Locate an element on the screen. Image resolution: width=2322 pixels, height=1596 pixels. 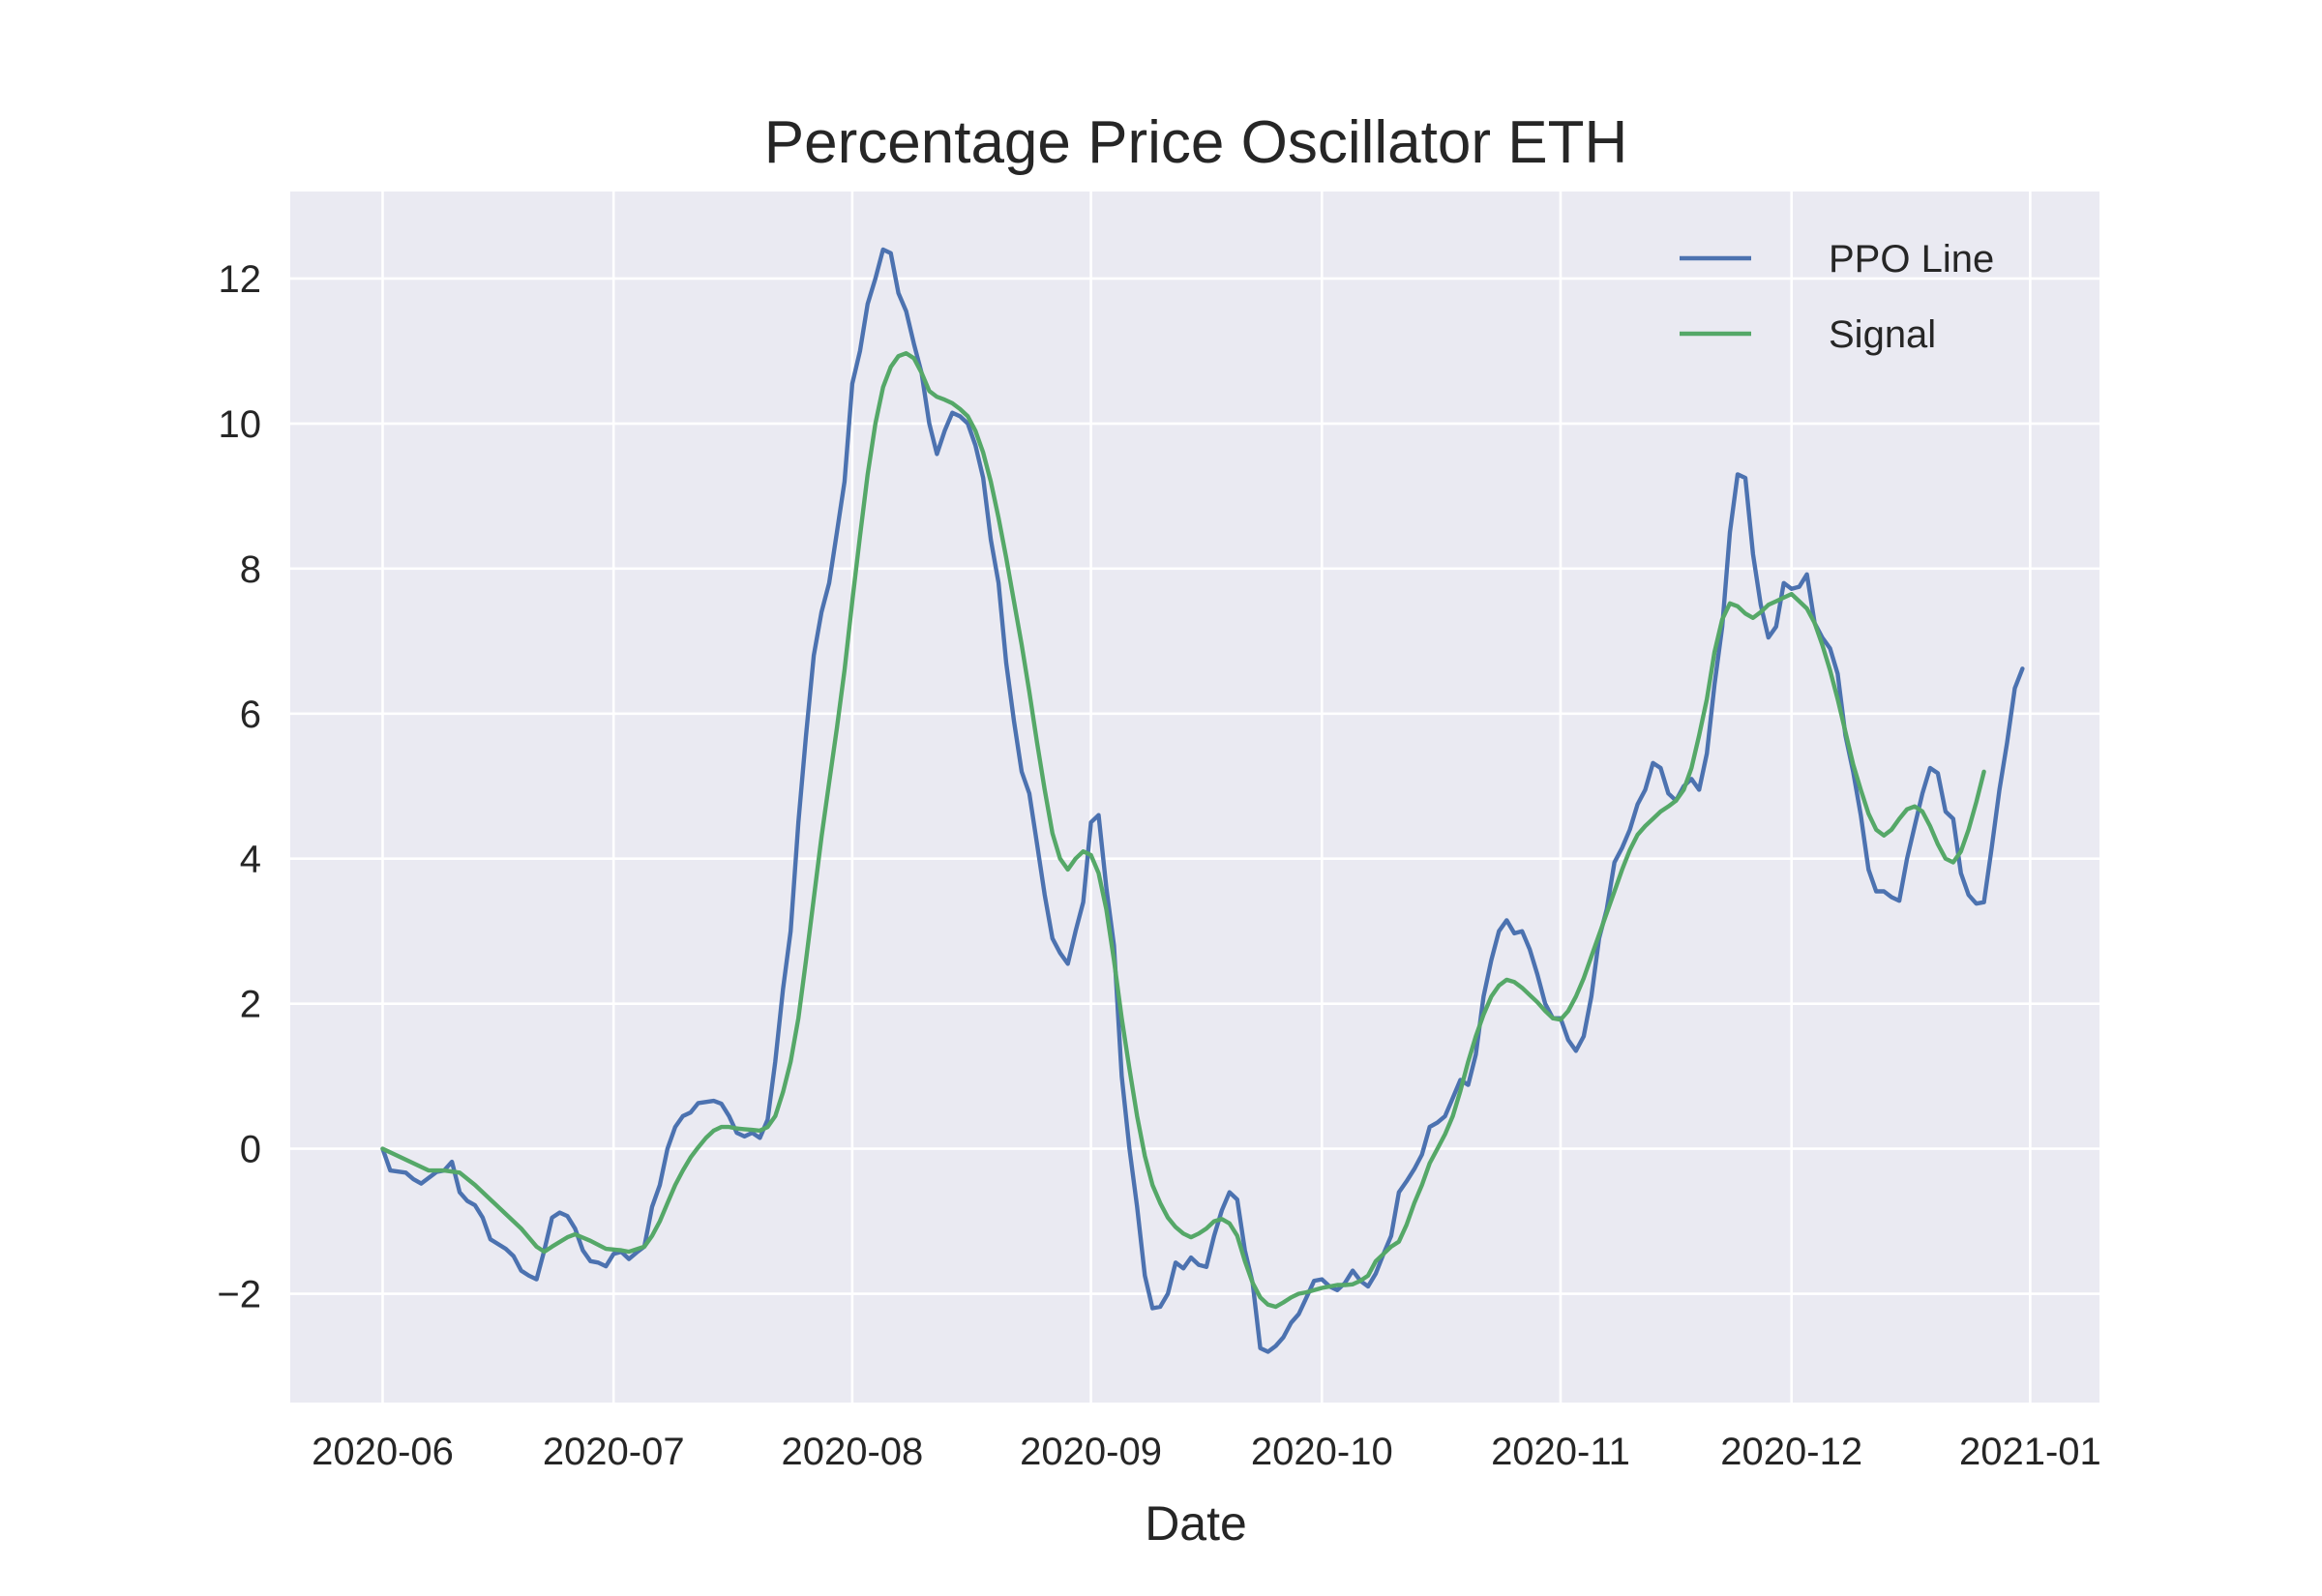
x-tick-label: 2020-12 is located at coordinates (1791, 1452).